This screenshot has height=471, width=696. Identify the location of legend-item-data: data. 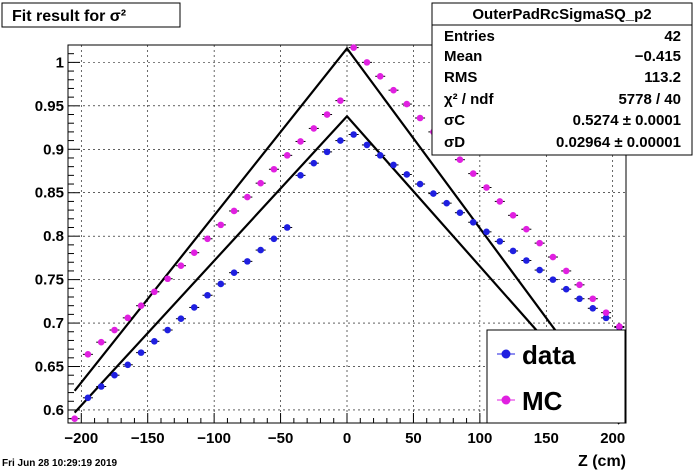
(536, 355).